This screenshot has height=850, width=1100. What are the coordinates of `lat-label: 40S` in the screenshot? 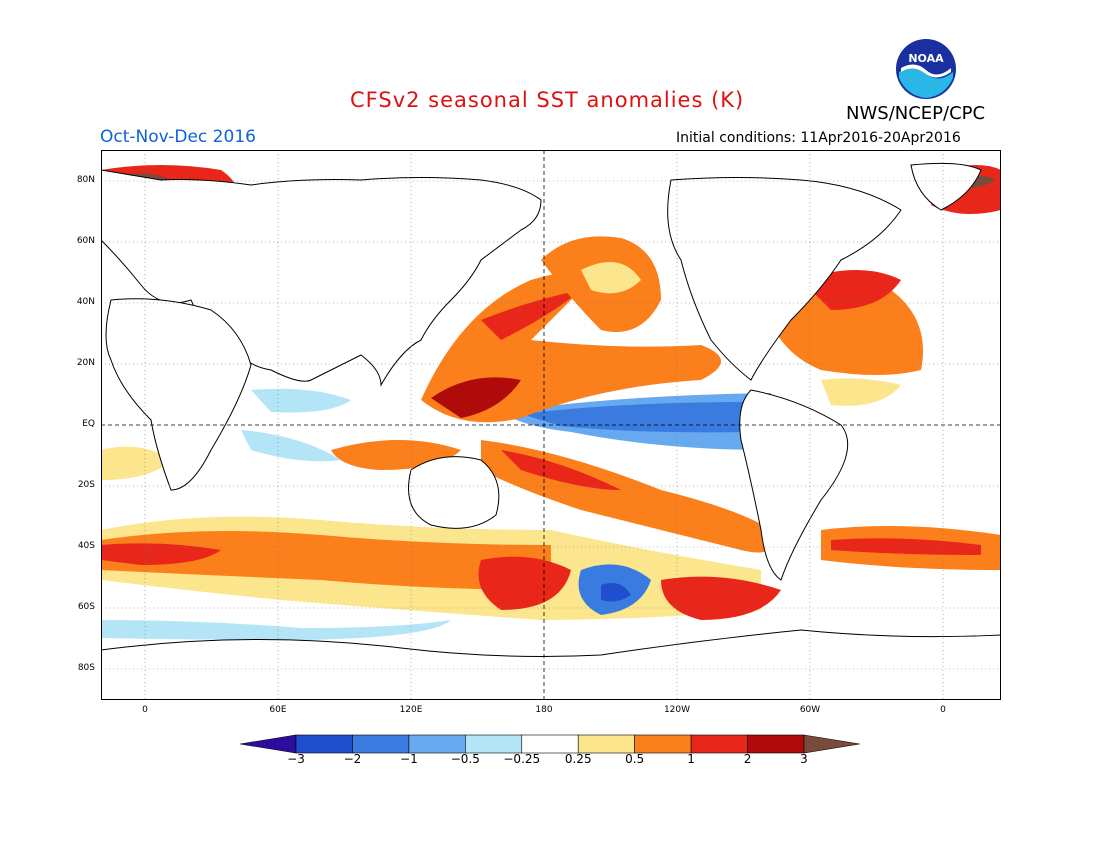 It's located at (86, 546).